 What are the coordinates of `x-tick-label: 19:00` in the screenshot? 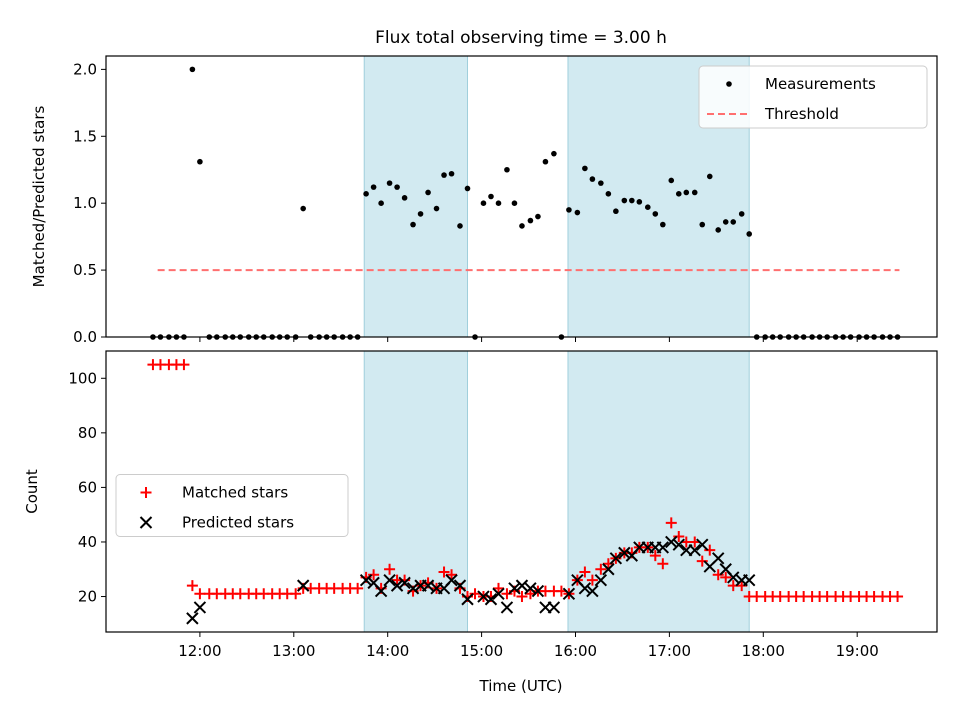 It's located at (857, 651).